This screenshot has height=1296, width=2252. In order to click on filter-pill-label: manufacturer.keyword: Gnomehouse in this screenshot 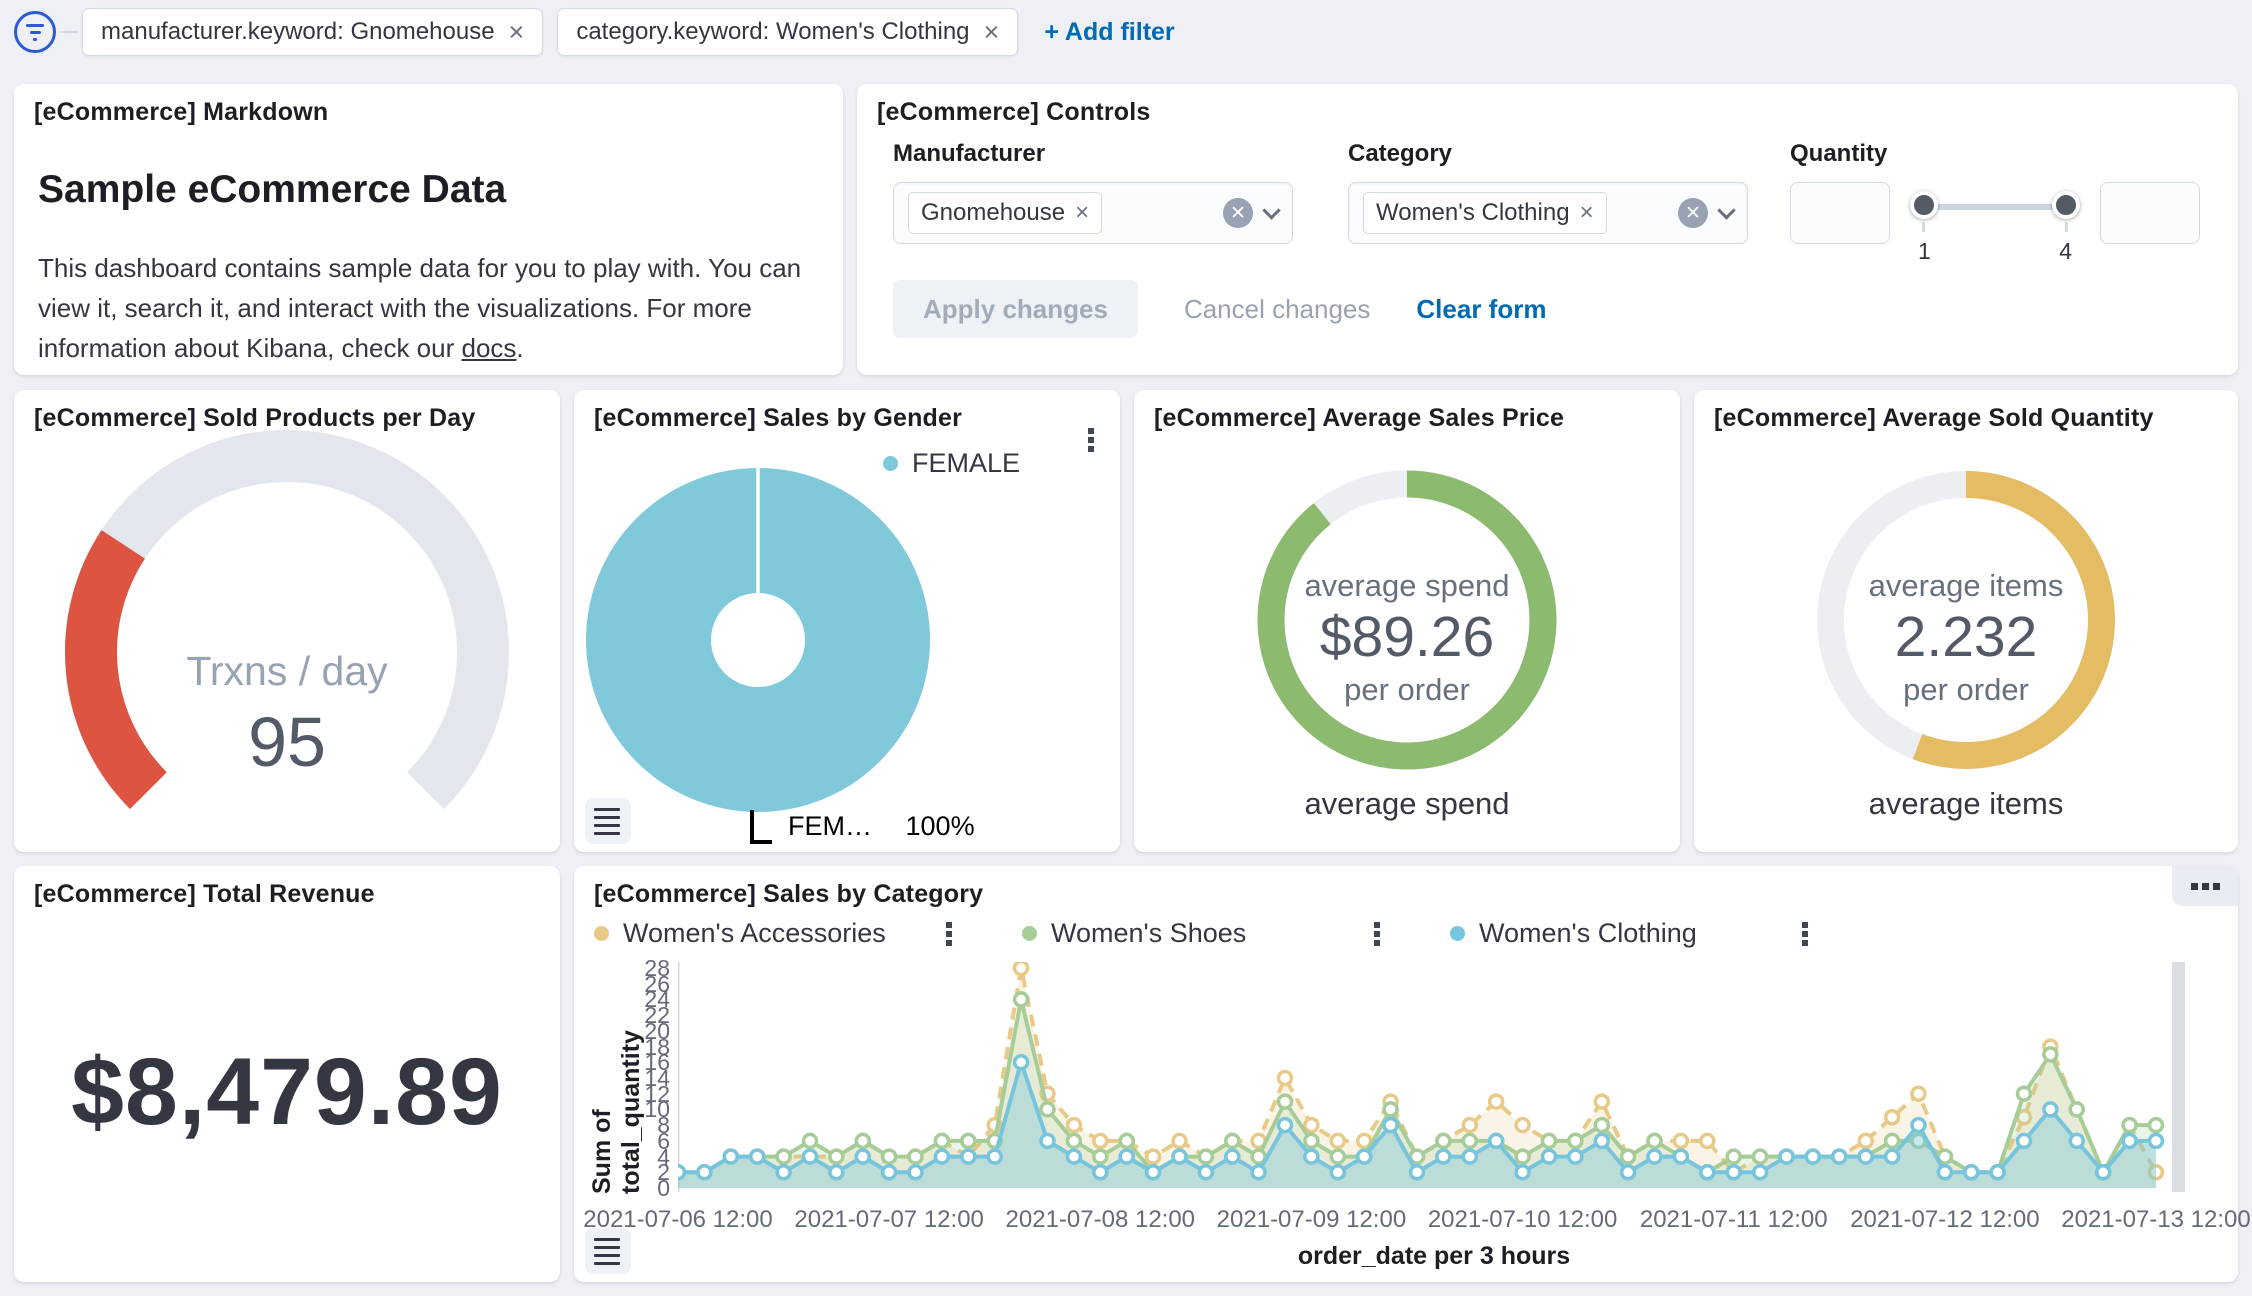, I will do `click(298, 31)`.